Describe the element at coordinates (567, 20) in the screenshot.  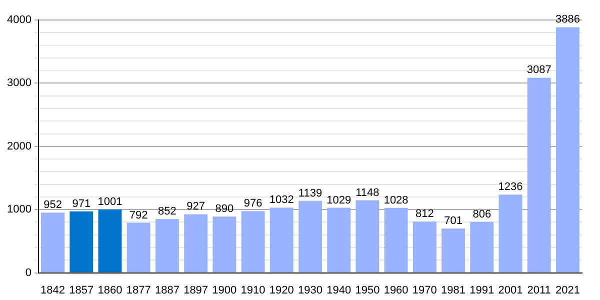
I see `data-label: 3886` at that location.